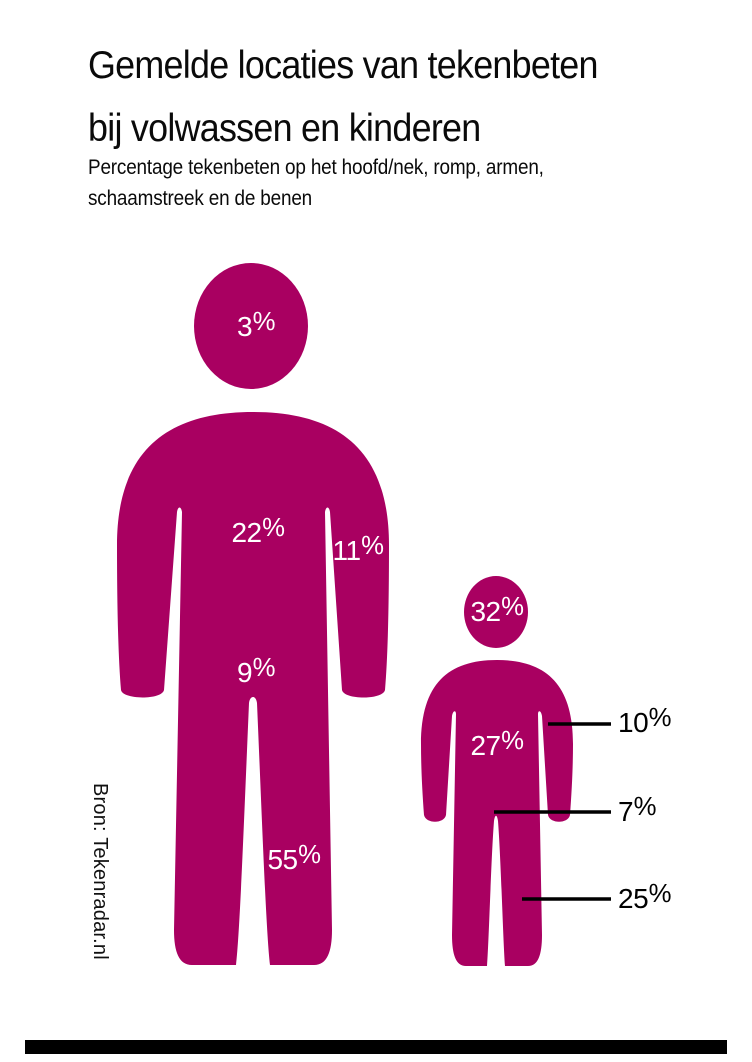  I want to click on adult-head-shape, so click(251, 326).